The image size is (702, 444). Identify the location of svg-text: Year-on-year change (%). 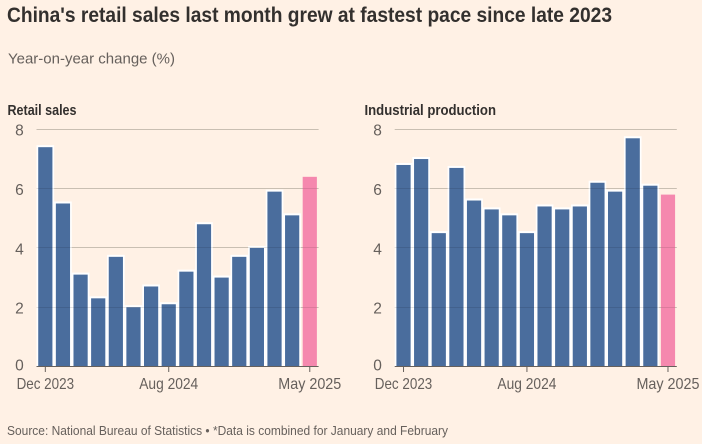
(91, 59).